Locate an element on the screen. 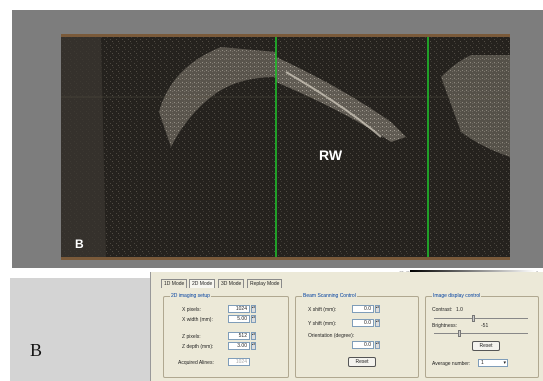 The width and height of the screenshot is (543, 381). x-pixels-field: 1024 is located at coordinates (239, 309).